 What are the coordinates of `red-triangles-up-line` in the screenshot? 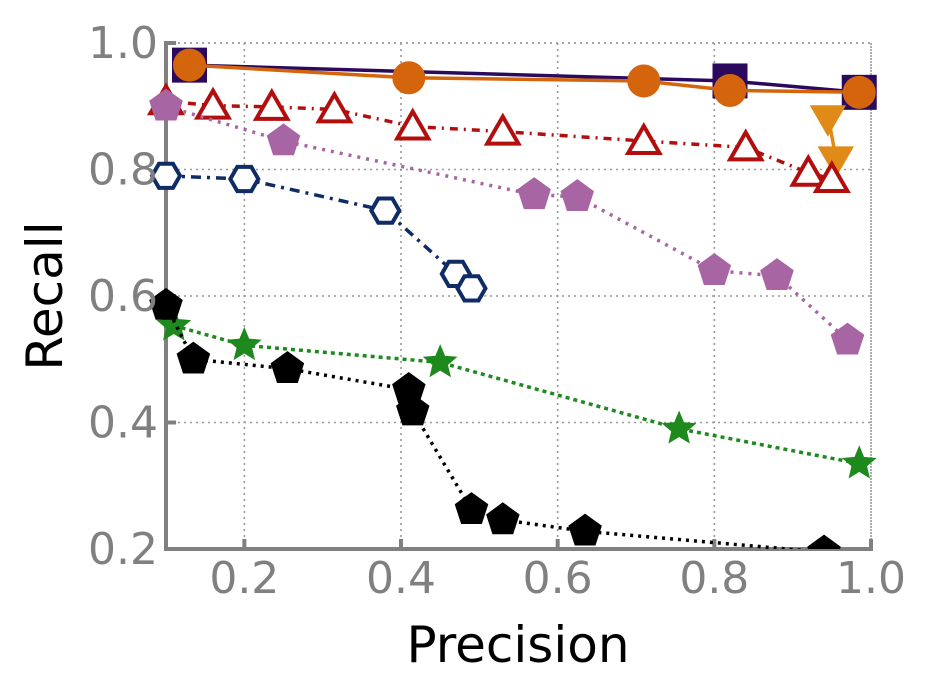 It's located at (499, 140).